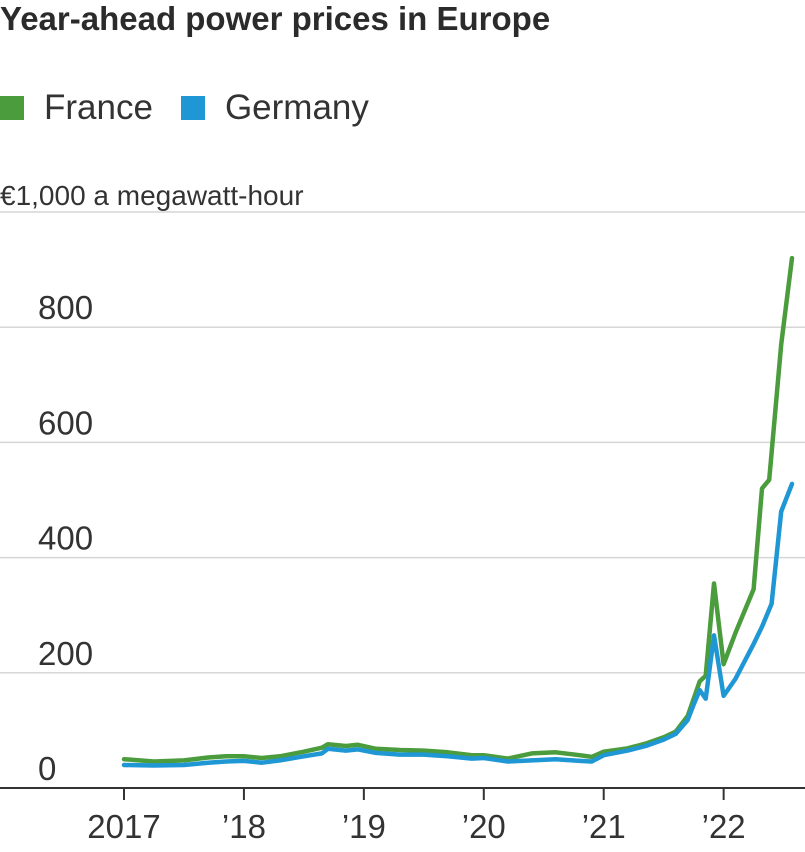 The height and width of the screenshot is (852, 805). Describe the element at coordinates (296, 107) in the screenshot. I see `legend-label-germany: Germany` at that location.